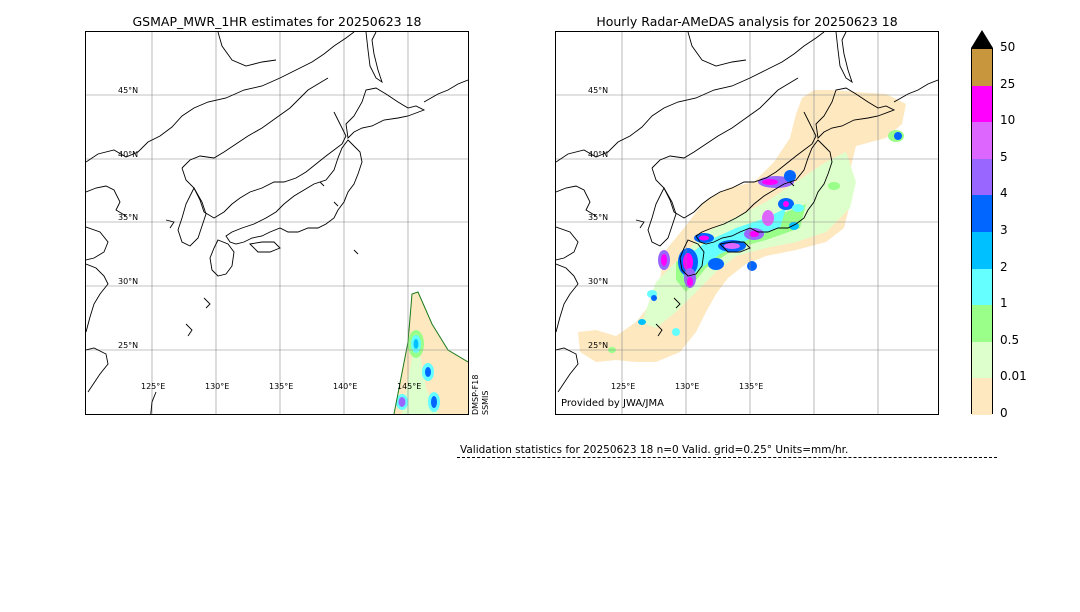  I want to click on radar-precip-field, so click(742, 226).